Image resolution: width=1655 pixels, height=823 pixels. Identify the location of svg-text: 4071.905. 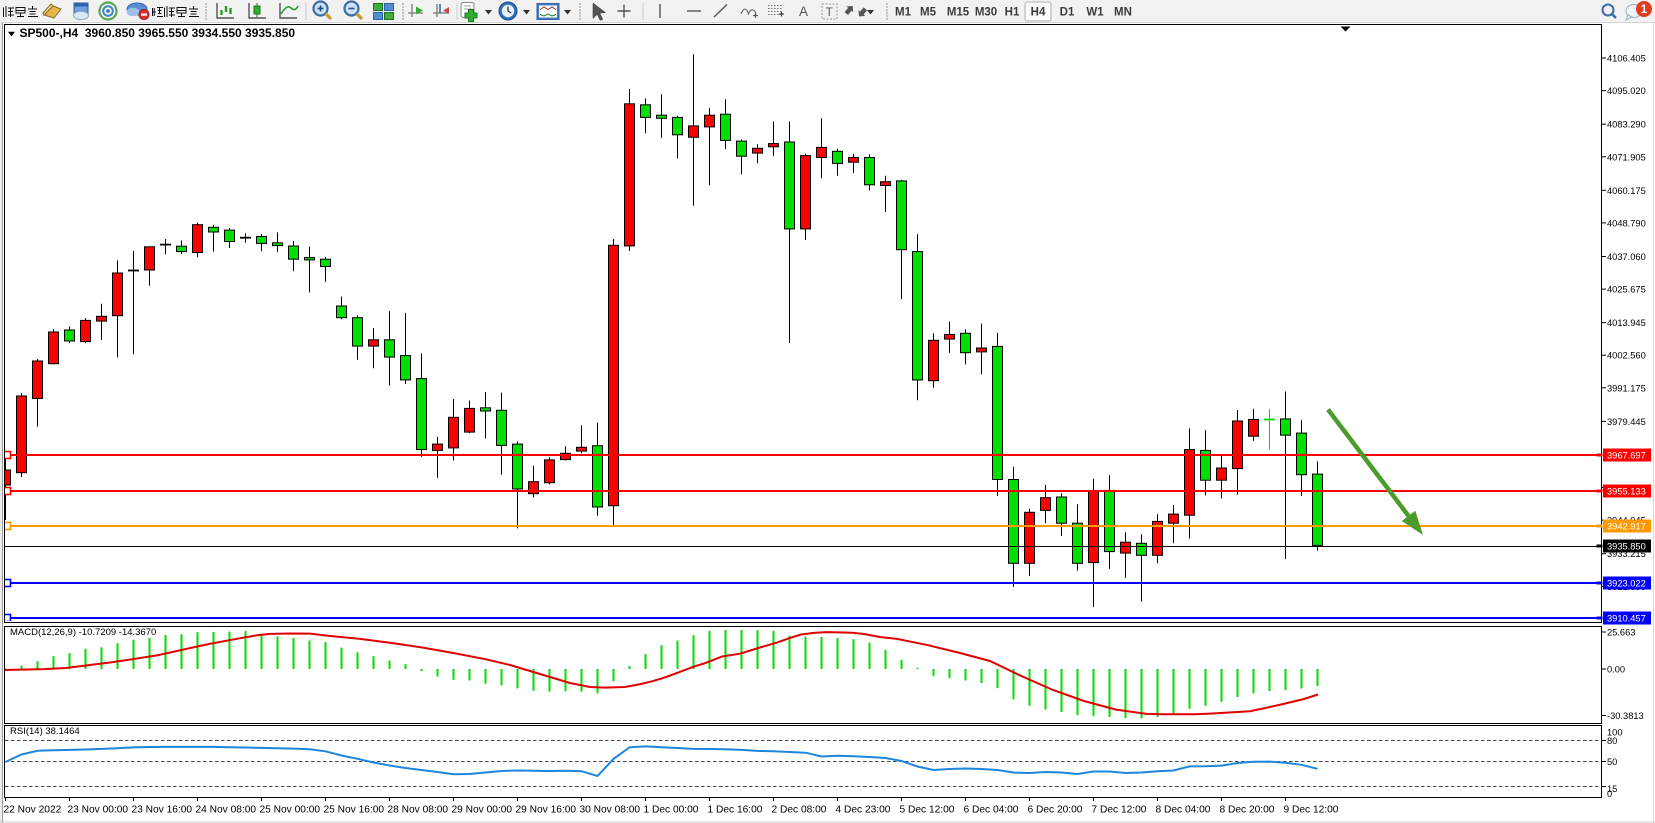
(1626, 157).